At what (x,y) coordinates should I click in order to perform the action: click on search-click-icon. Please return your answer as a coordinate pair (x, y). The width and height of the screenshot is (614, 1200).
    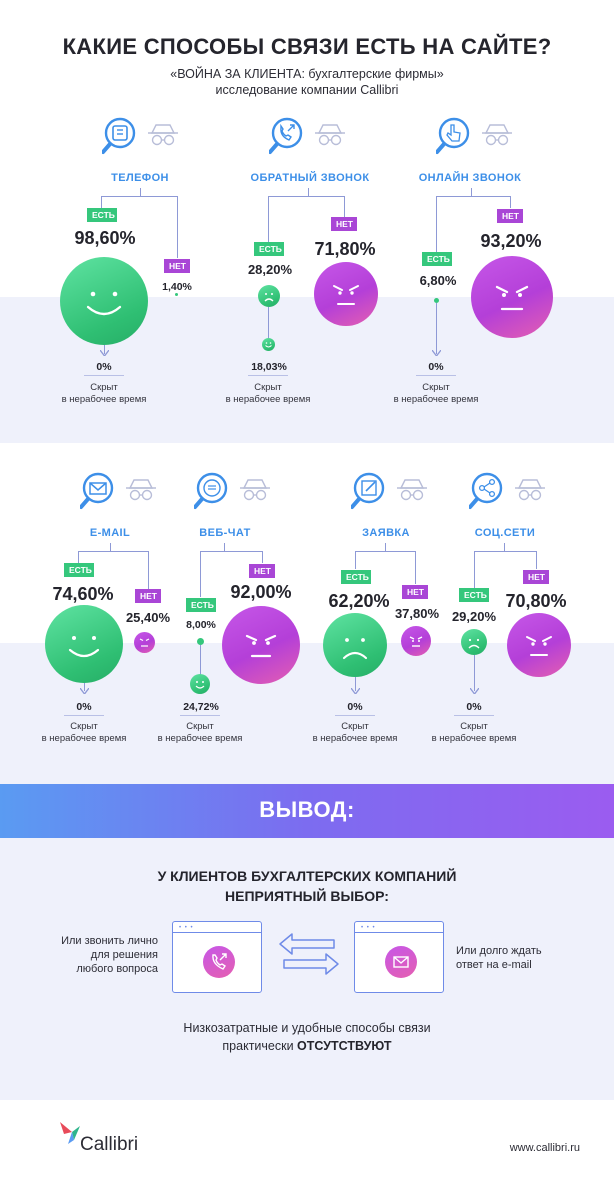
    Looking at the image, I should click on (474, 135).